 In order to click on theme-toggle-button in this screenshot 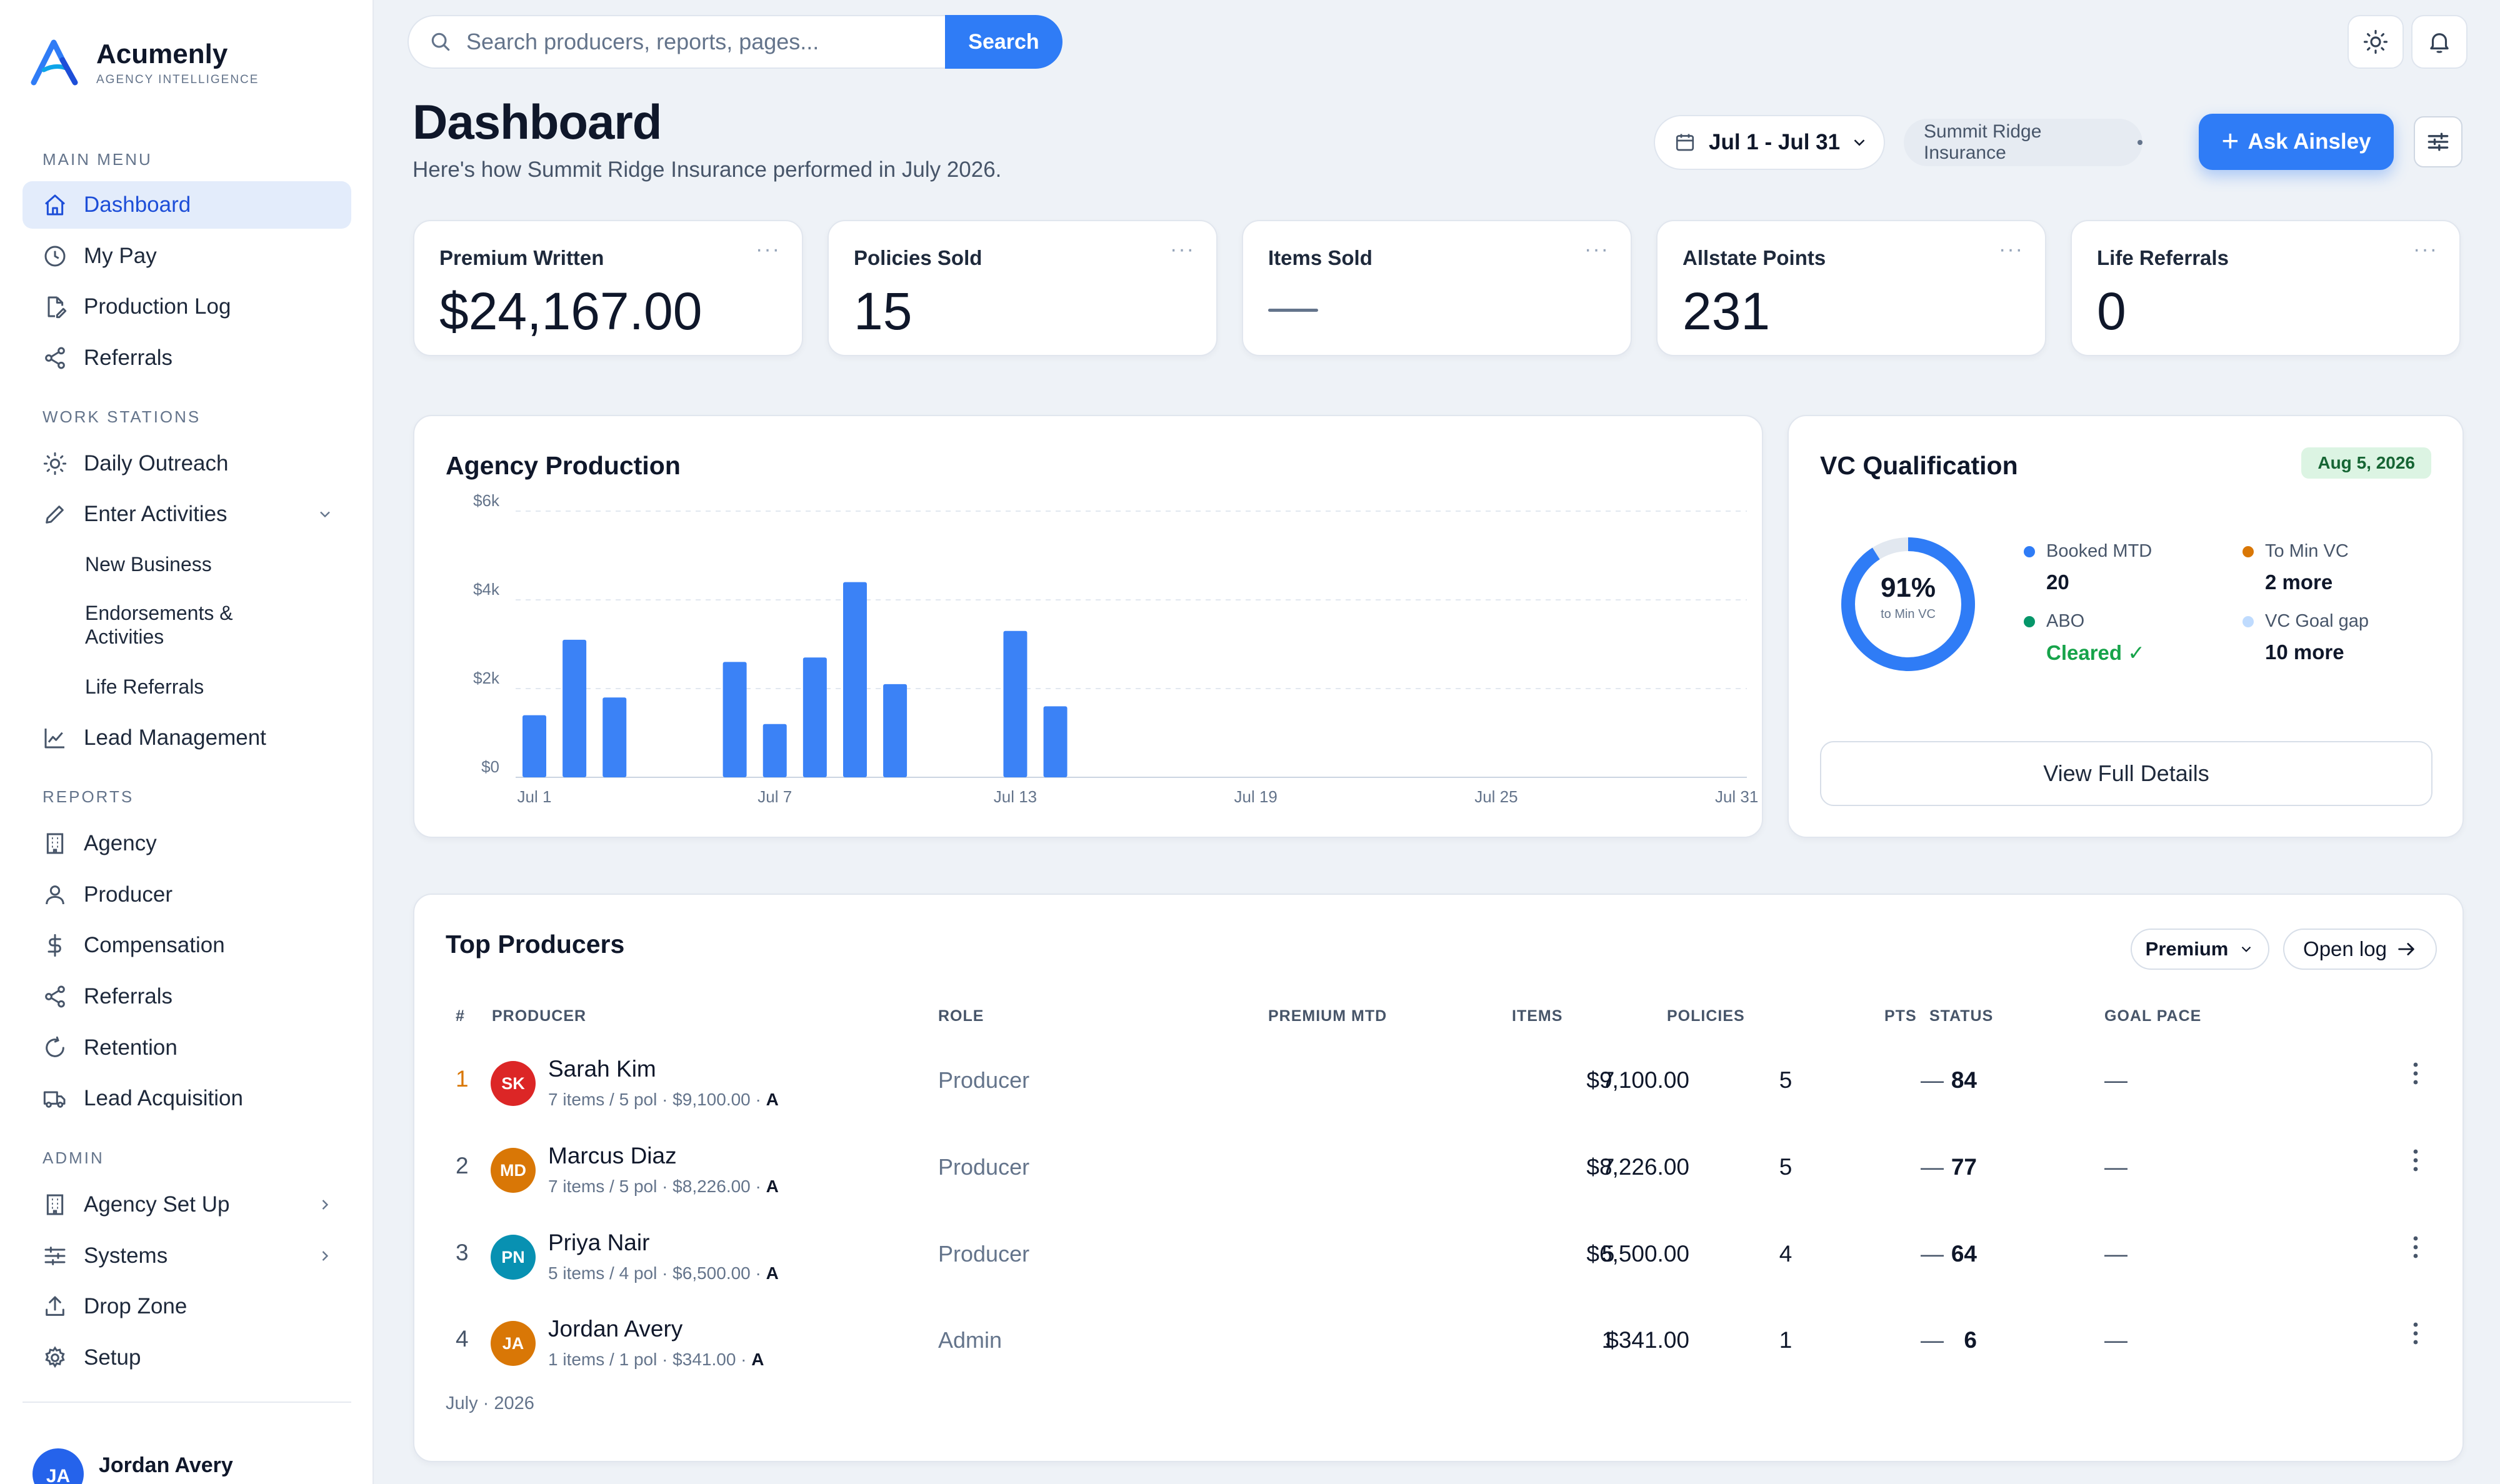, I will do `click(2376, 42)`.